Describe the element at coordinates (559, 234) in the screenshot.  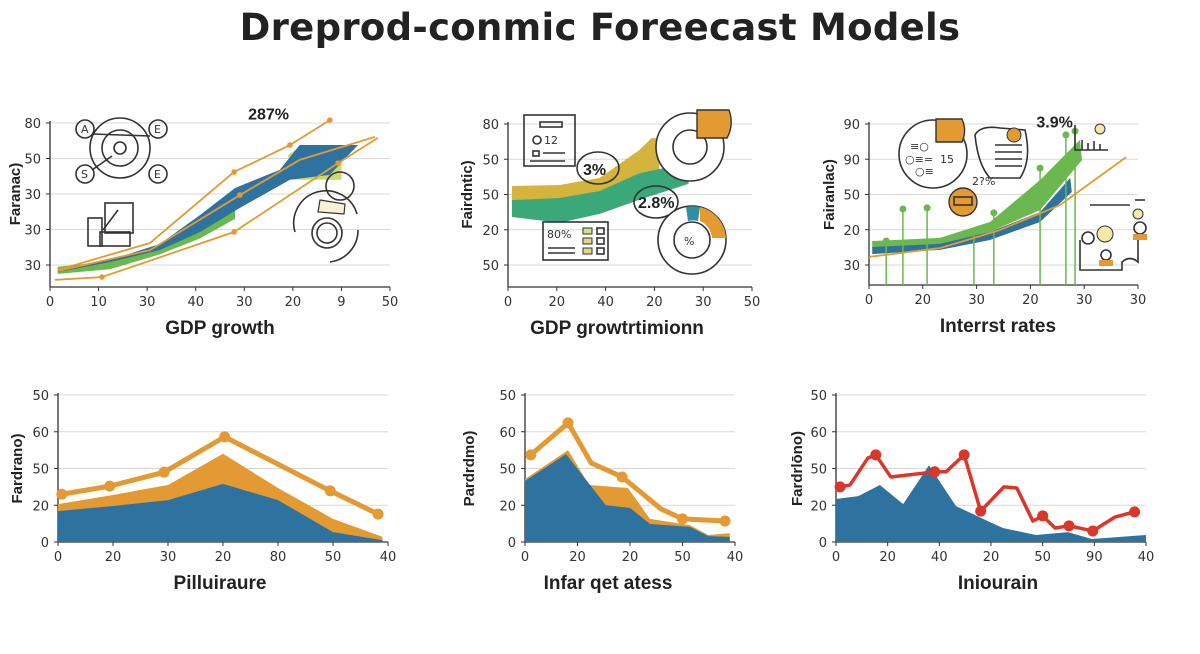
I see `svg-text: 80%` at that location.